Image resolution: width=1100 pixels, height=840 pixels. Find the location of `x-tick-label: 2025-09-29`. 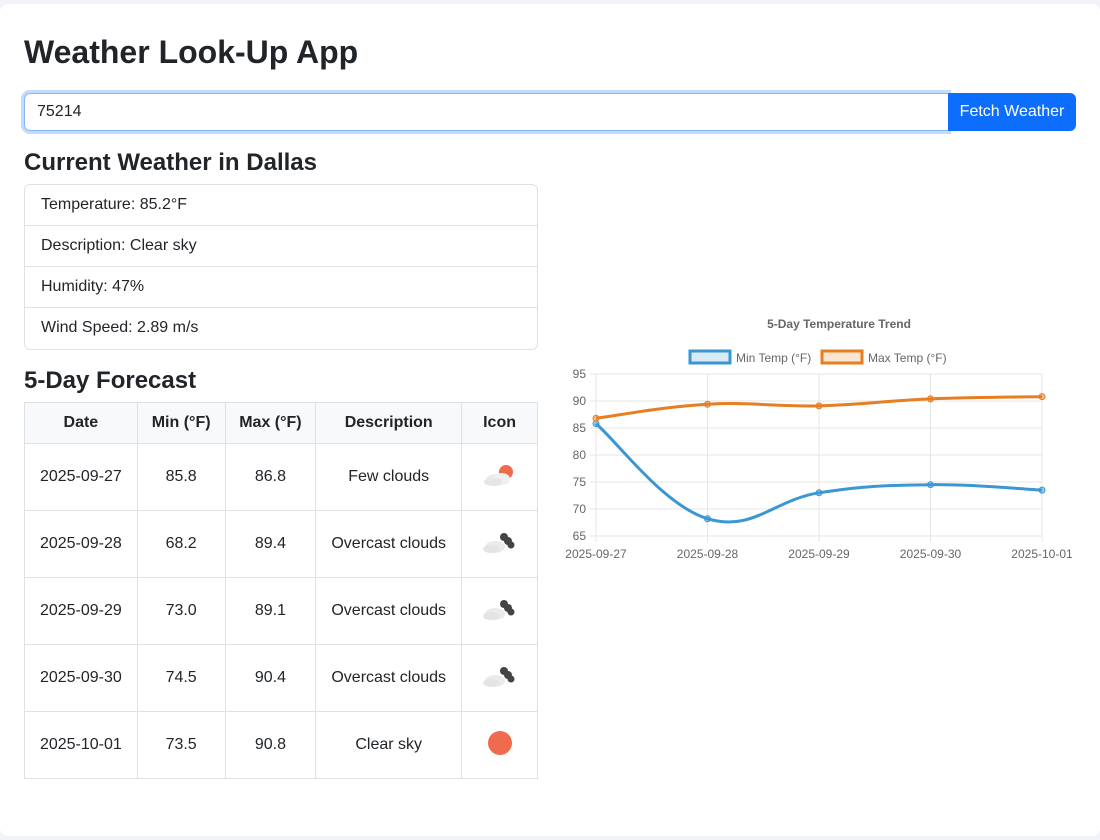

x-tick-label: 2025-09-29 is located at coordinates (819, 554).